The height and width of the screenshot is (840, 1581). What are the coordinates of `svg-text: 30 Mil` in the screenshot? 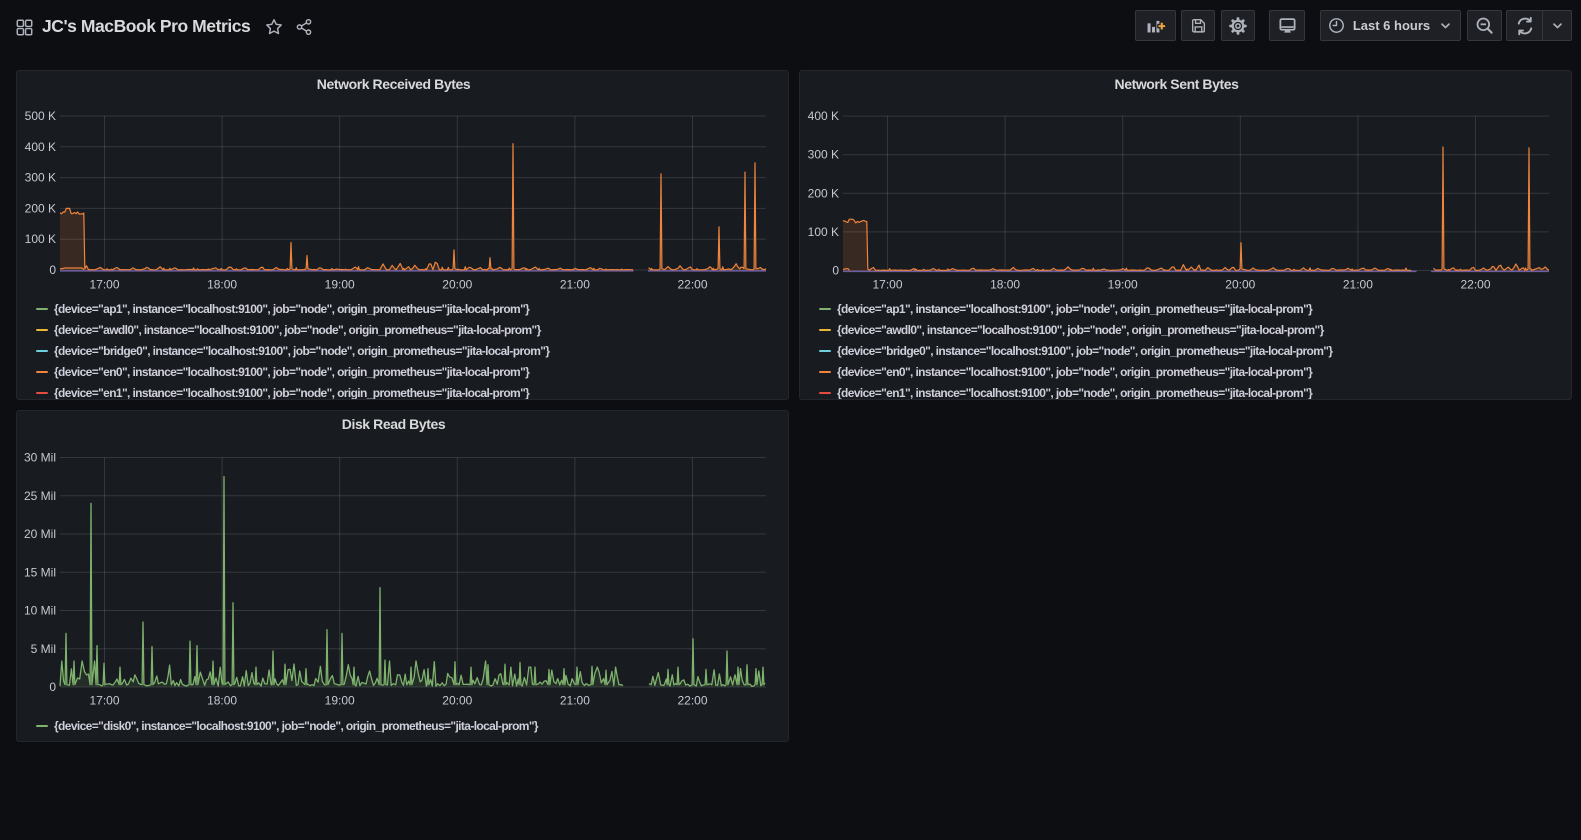 It's located at (40, 458).